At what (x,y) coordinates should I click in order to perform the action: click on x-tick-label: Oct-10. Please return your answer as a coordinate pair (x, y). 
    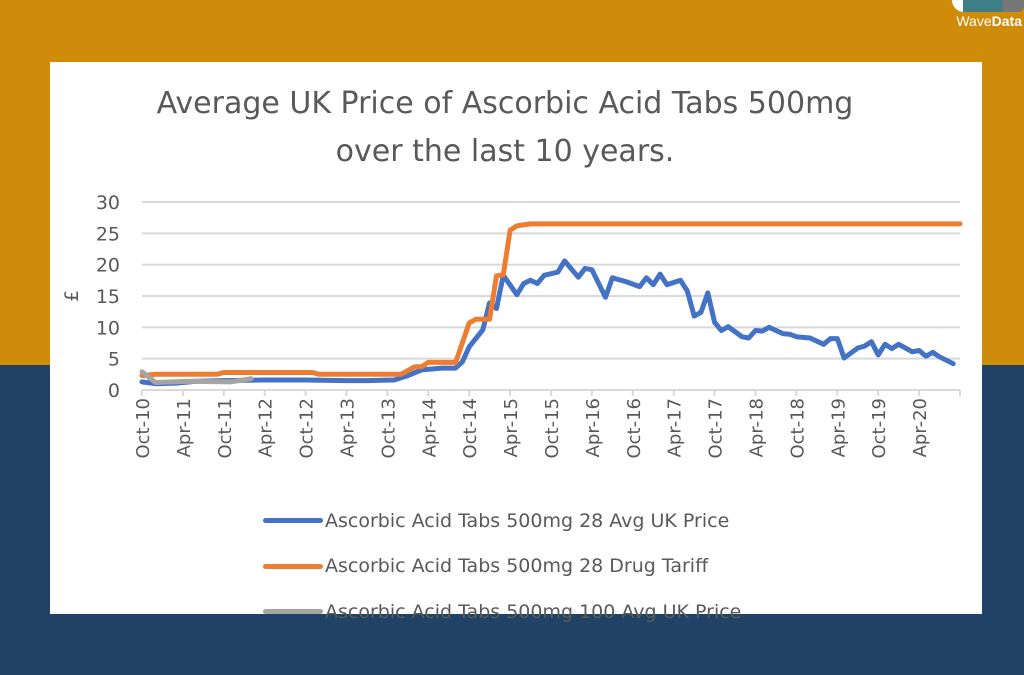
    Looking at the image, I should click on (143, 428).